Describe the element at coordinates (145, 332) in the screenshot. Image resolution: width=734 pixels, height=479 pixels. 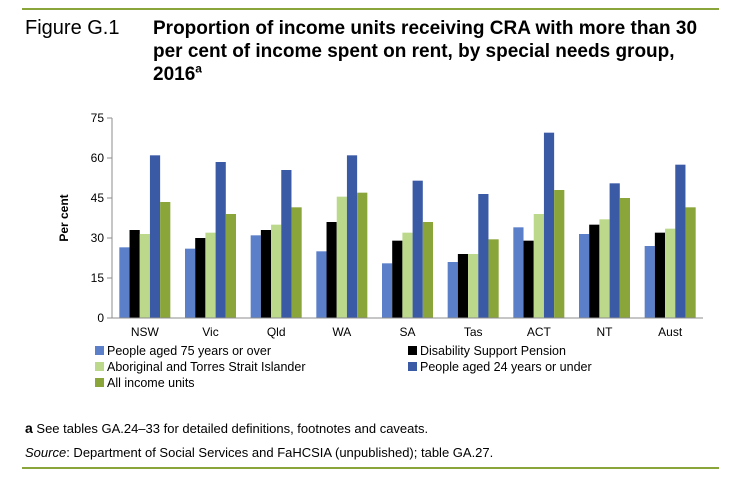
I see `x-tick-label-nsw: NSW` at that location.